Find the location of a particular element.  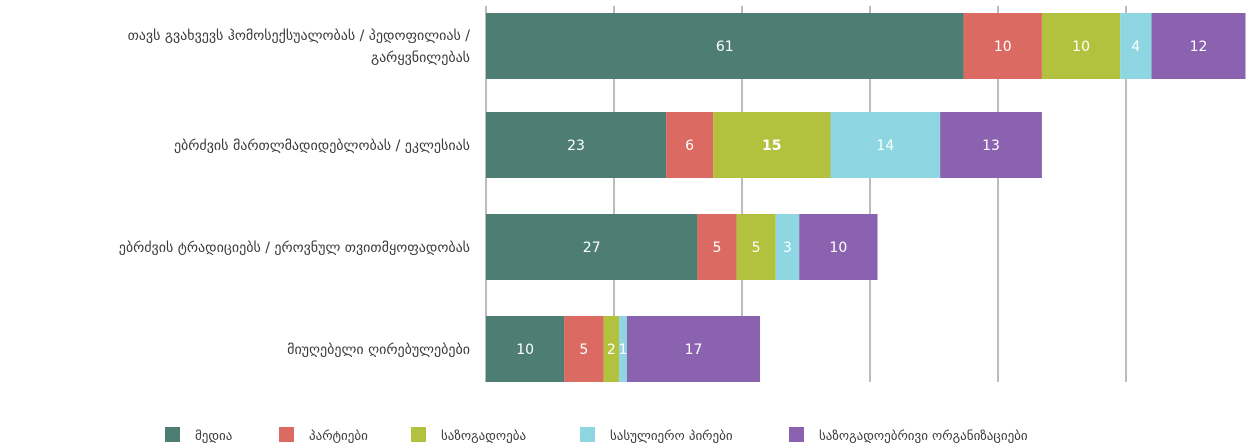

data-label: 15 is located at coordinates (771, 146).